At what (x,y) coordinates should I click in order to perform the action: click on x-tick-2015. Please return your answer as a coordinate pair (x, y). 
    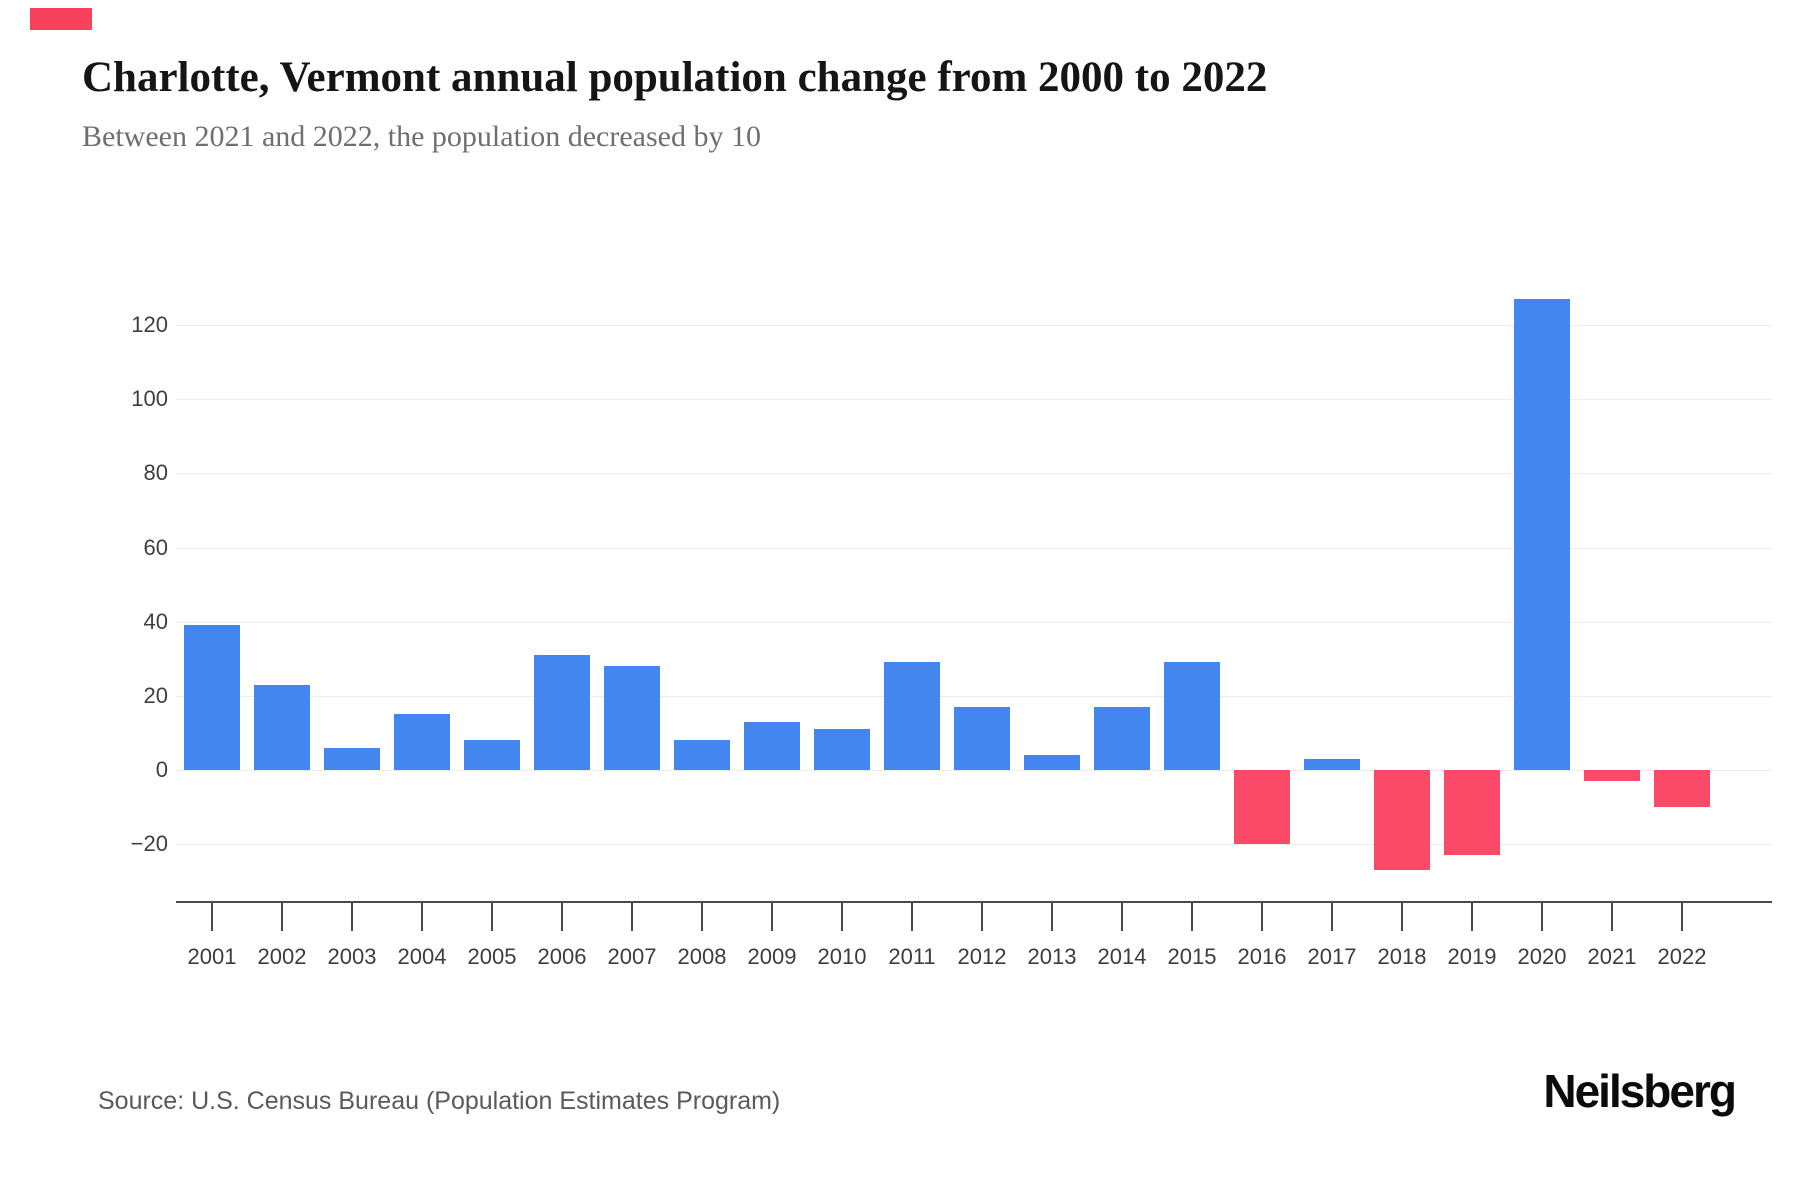
    Looking at the image, I should click on (1192, 916).